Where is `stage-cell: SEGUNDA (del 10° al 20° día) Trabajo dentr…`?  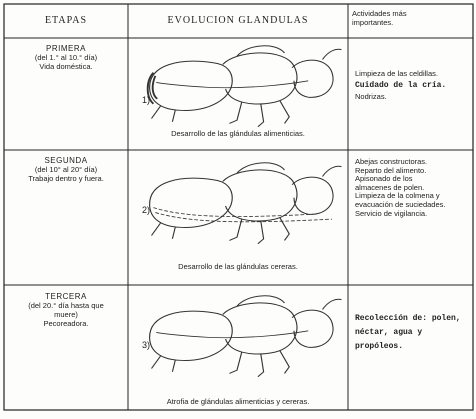 stage-cell: SEGUNDA (del 10° al 20° día) Trabajo dentr… is located at coordinates (66, 169).